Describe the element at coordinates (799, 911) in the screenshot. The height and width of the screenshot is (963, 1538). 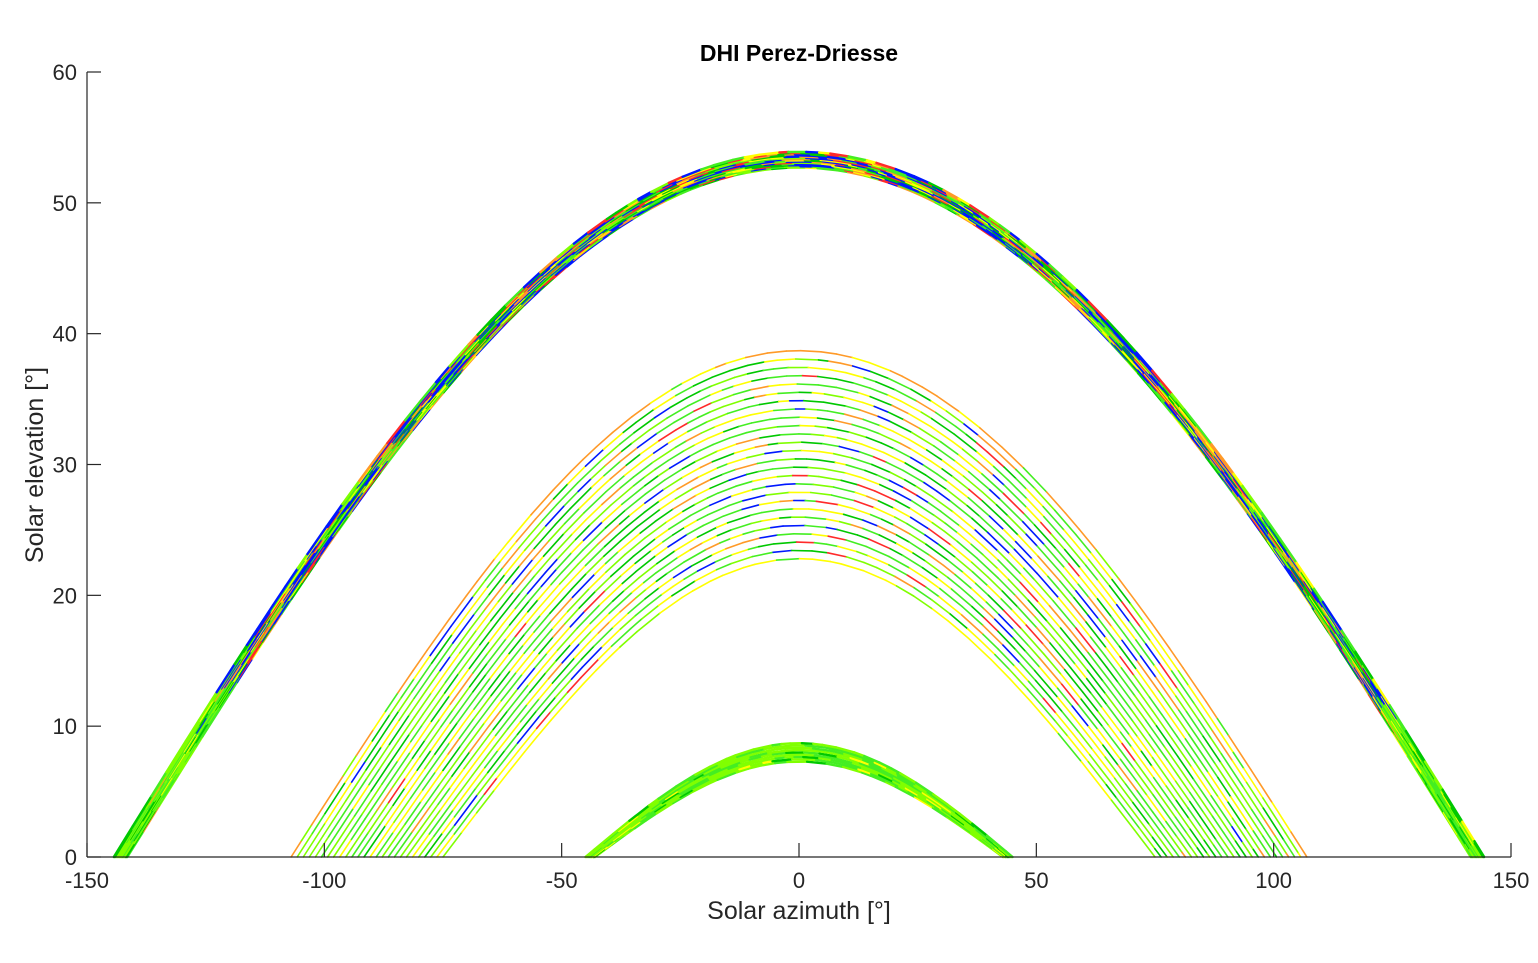
I see `x-axis-title: Solar azimuth [°]` at that location.